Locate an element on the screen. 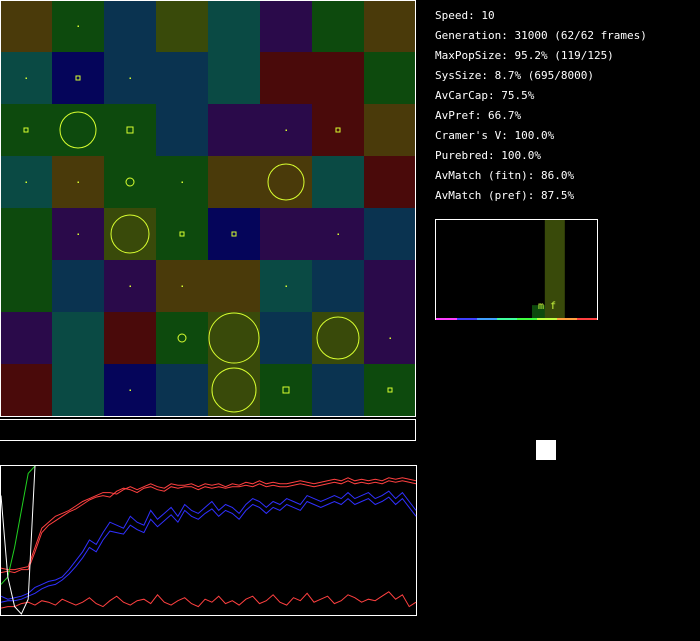  stat-sys-size: SysSize: 8.7% (695/8000) is located at coordinates (514, 75).